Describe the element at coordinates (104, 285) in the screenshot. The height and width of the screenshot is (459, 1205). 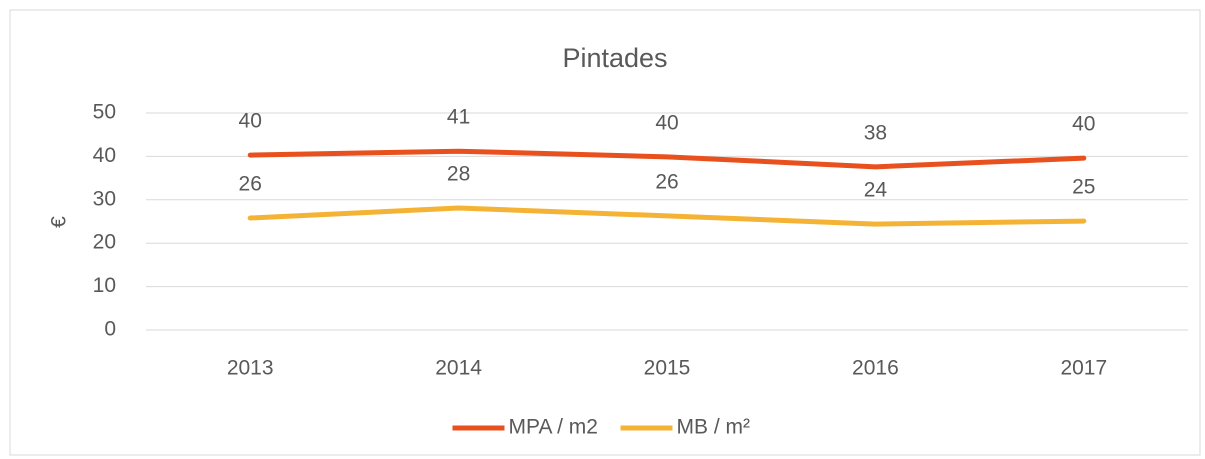
I see `y-tick-label: 10` at that location.